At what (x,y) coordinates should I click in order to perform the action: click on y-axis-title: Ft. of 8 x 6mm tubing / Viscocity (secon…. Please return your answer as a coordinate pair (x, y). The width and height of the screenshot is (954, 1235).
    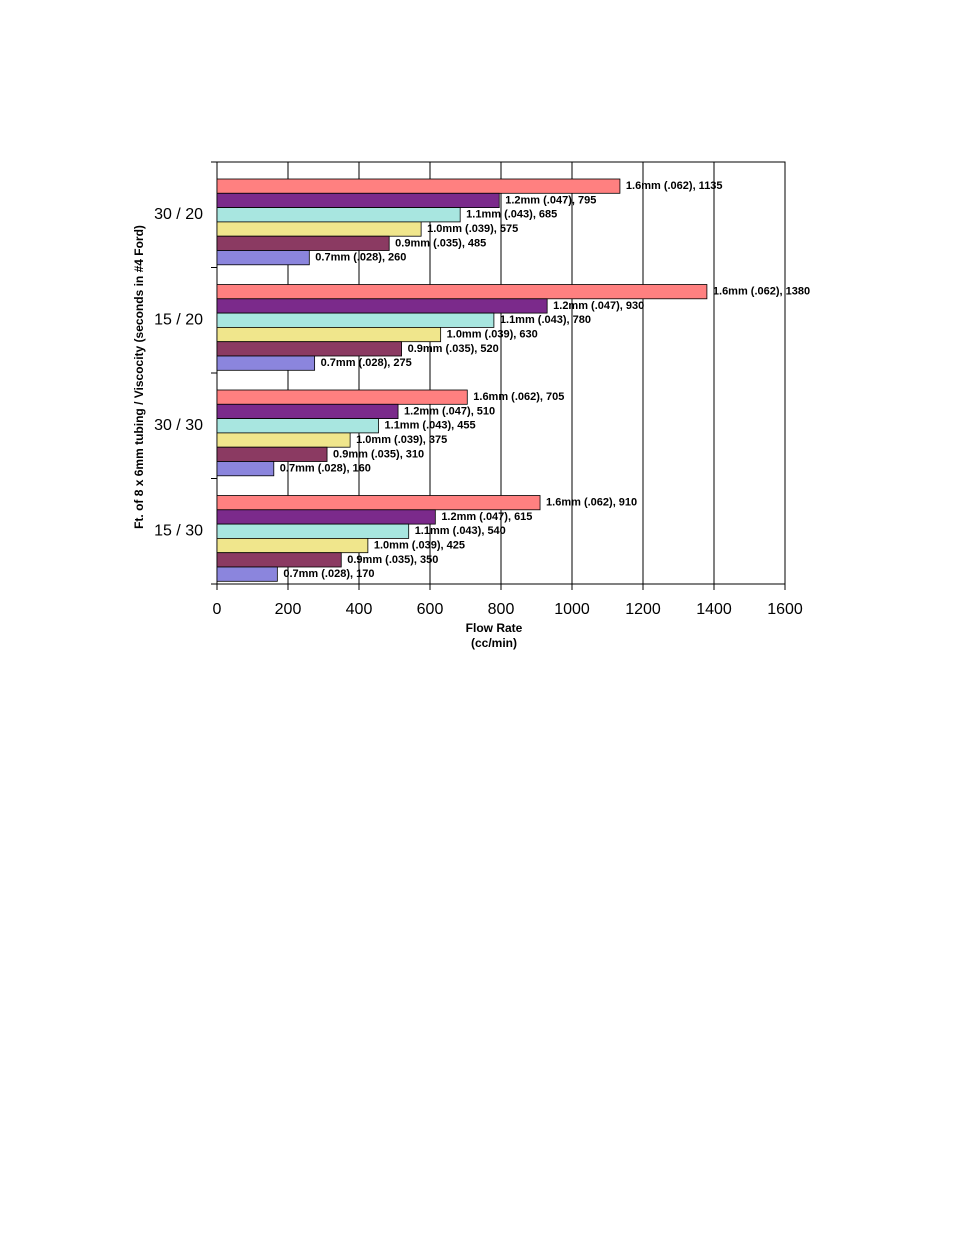
    Looking at the image, I should click on (139, 377).